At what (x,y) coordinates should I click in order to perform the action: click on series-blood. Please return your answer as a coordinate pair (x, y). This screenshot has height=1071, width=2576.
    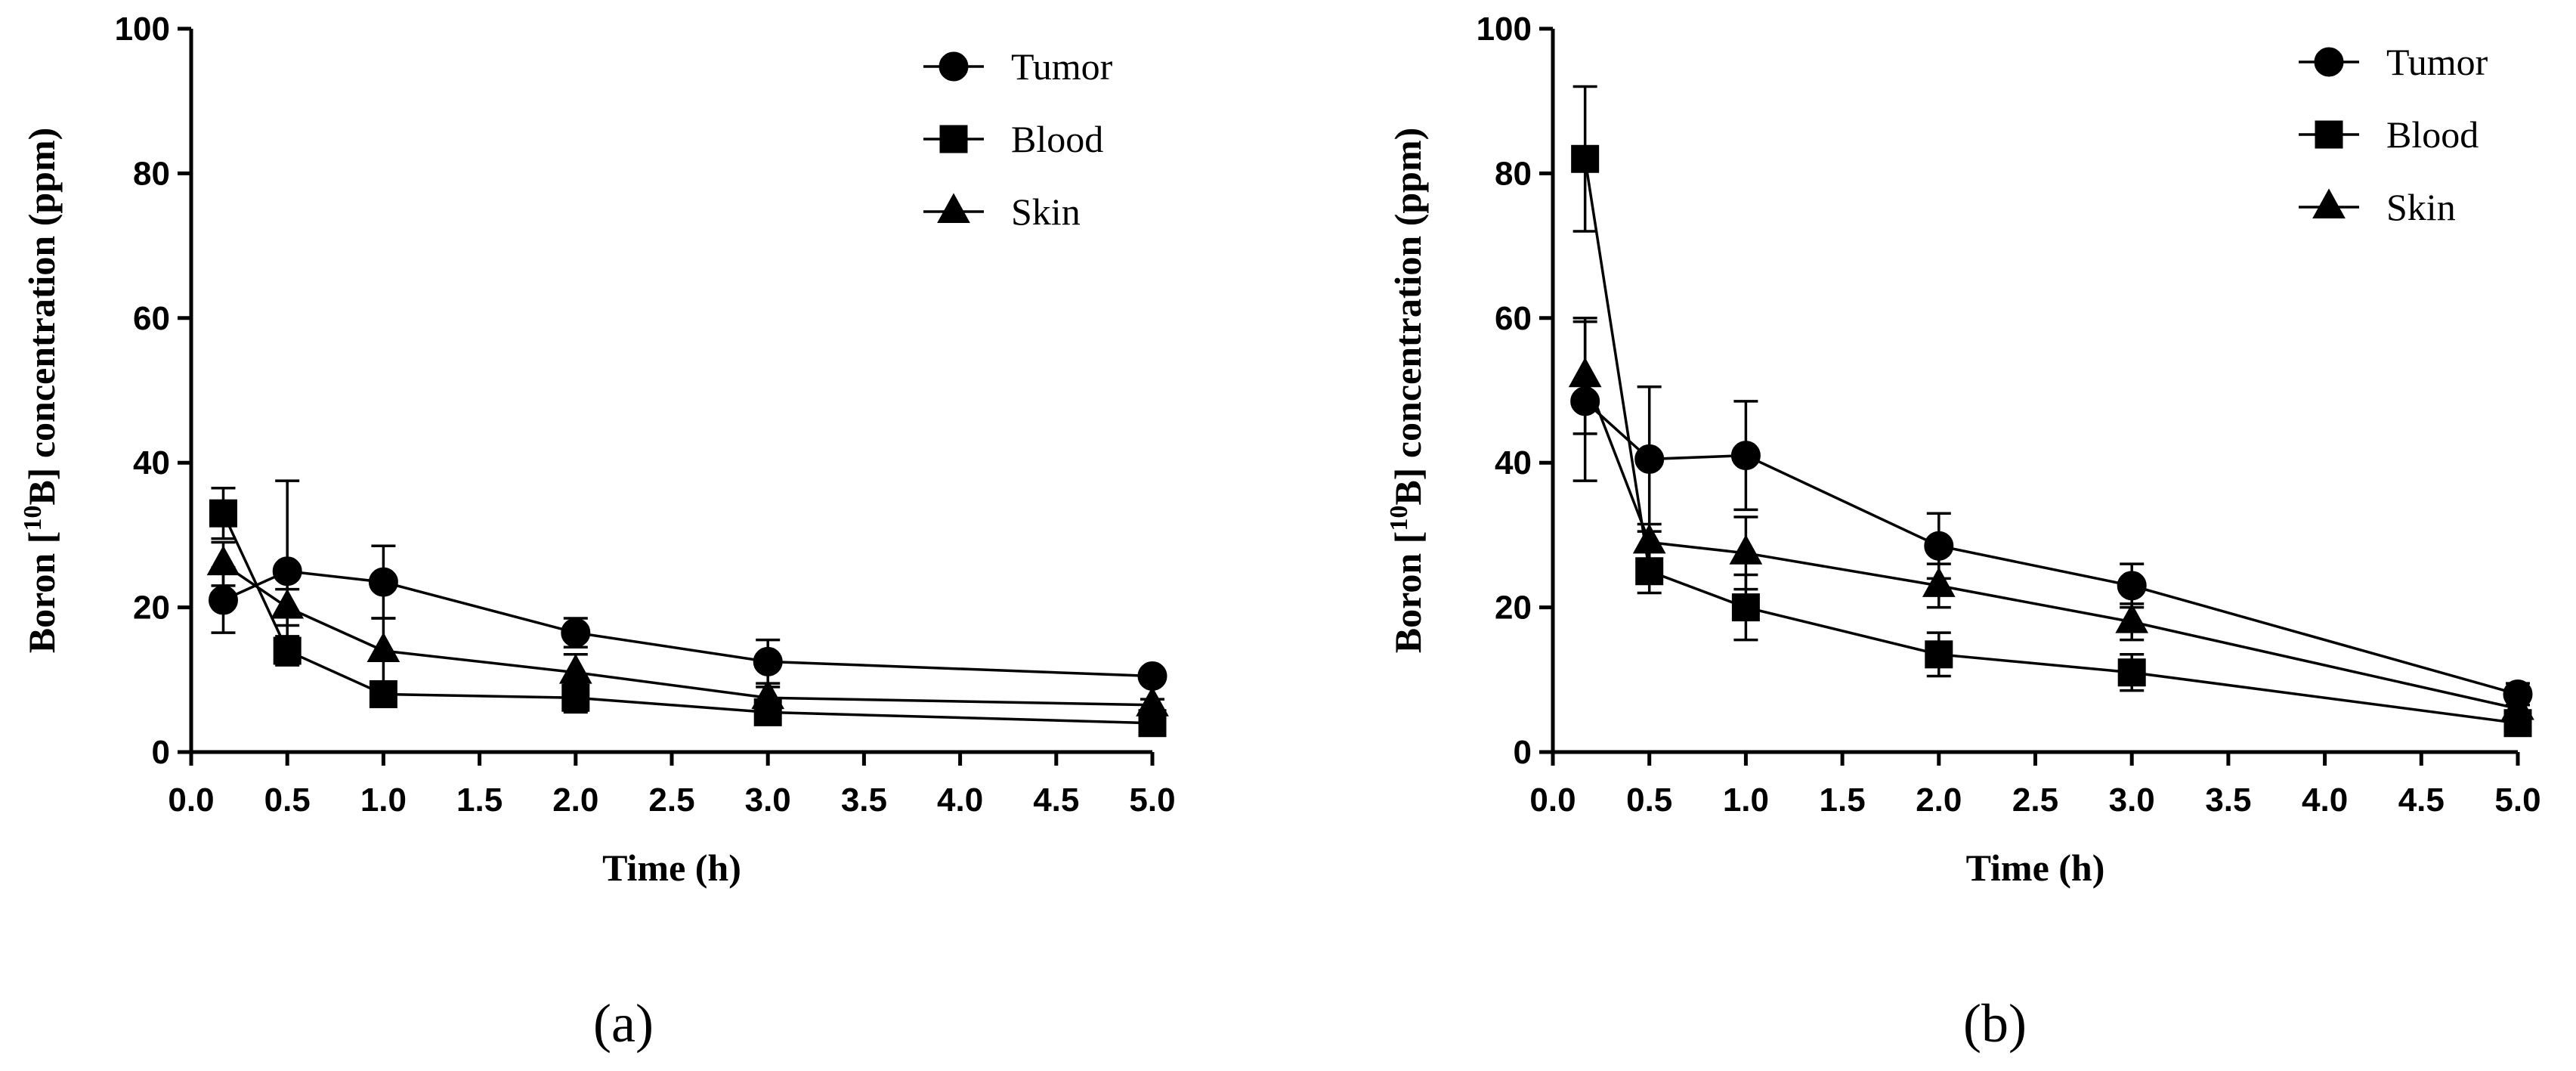
    Looking at the image, I should click on (688, 612).